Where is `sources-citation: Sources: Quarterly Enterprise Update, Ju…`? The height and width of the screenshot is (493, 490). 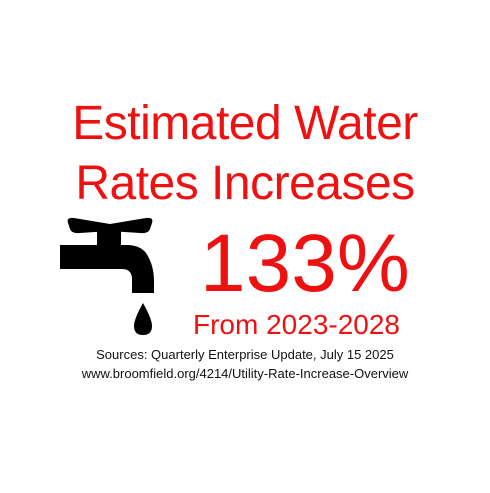
sources-citation: Sources: Quarterly Enterprise Update, Ju… is located at coordinates (245, 354).